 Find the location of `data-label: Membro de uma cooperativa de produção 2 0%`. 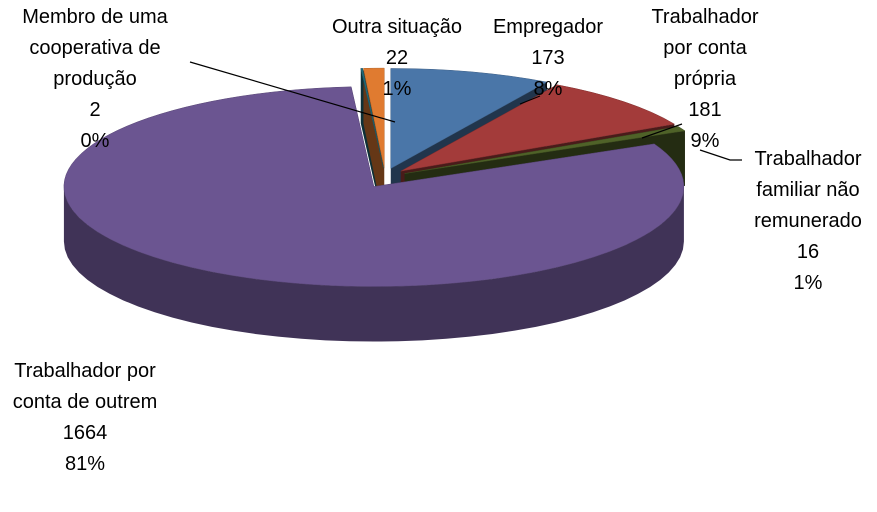

data-label: Membro de uma cooperativa de produção 2 0% is located at coordinates (95, 79).